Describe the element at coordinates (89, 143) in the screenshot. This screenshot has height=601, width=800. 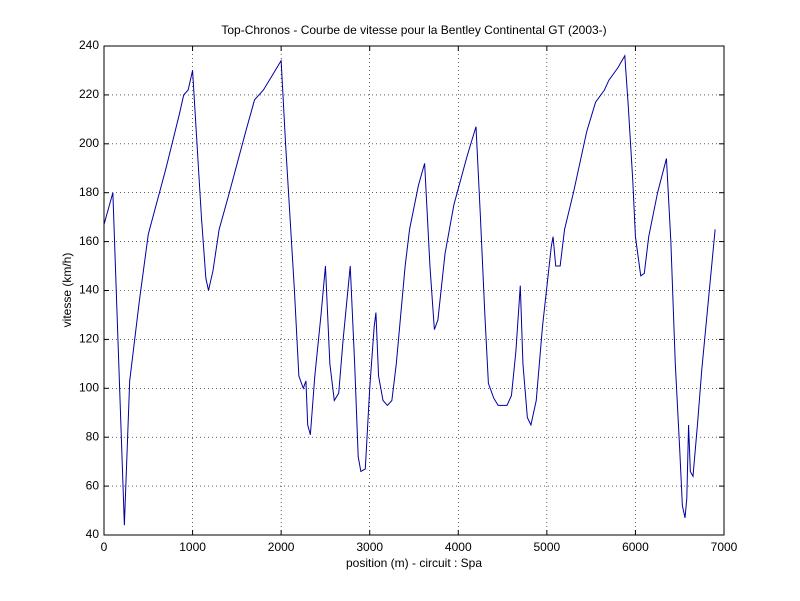
I see `y-tick-label: 200` at that location.